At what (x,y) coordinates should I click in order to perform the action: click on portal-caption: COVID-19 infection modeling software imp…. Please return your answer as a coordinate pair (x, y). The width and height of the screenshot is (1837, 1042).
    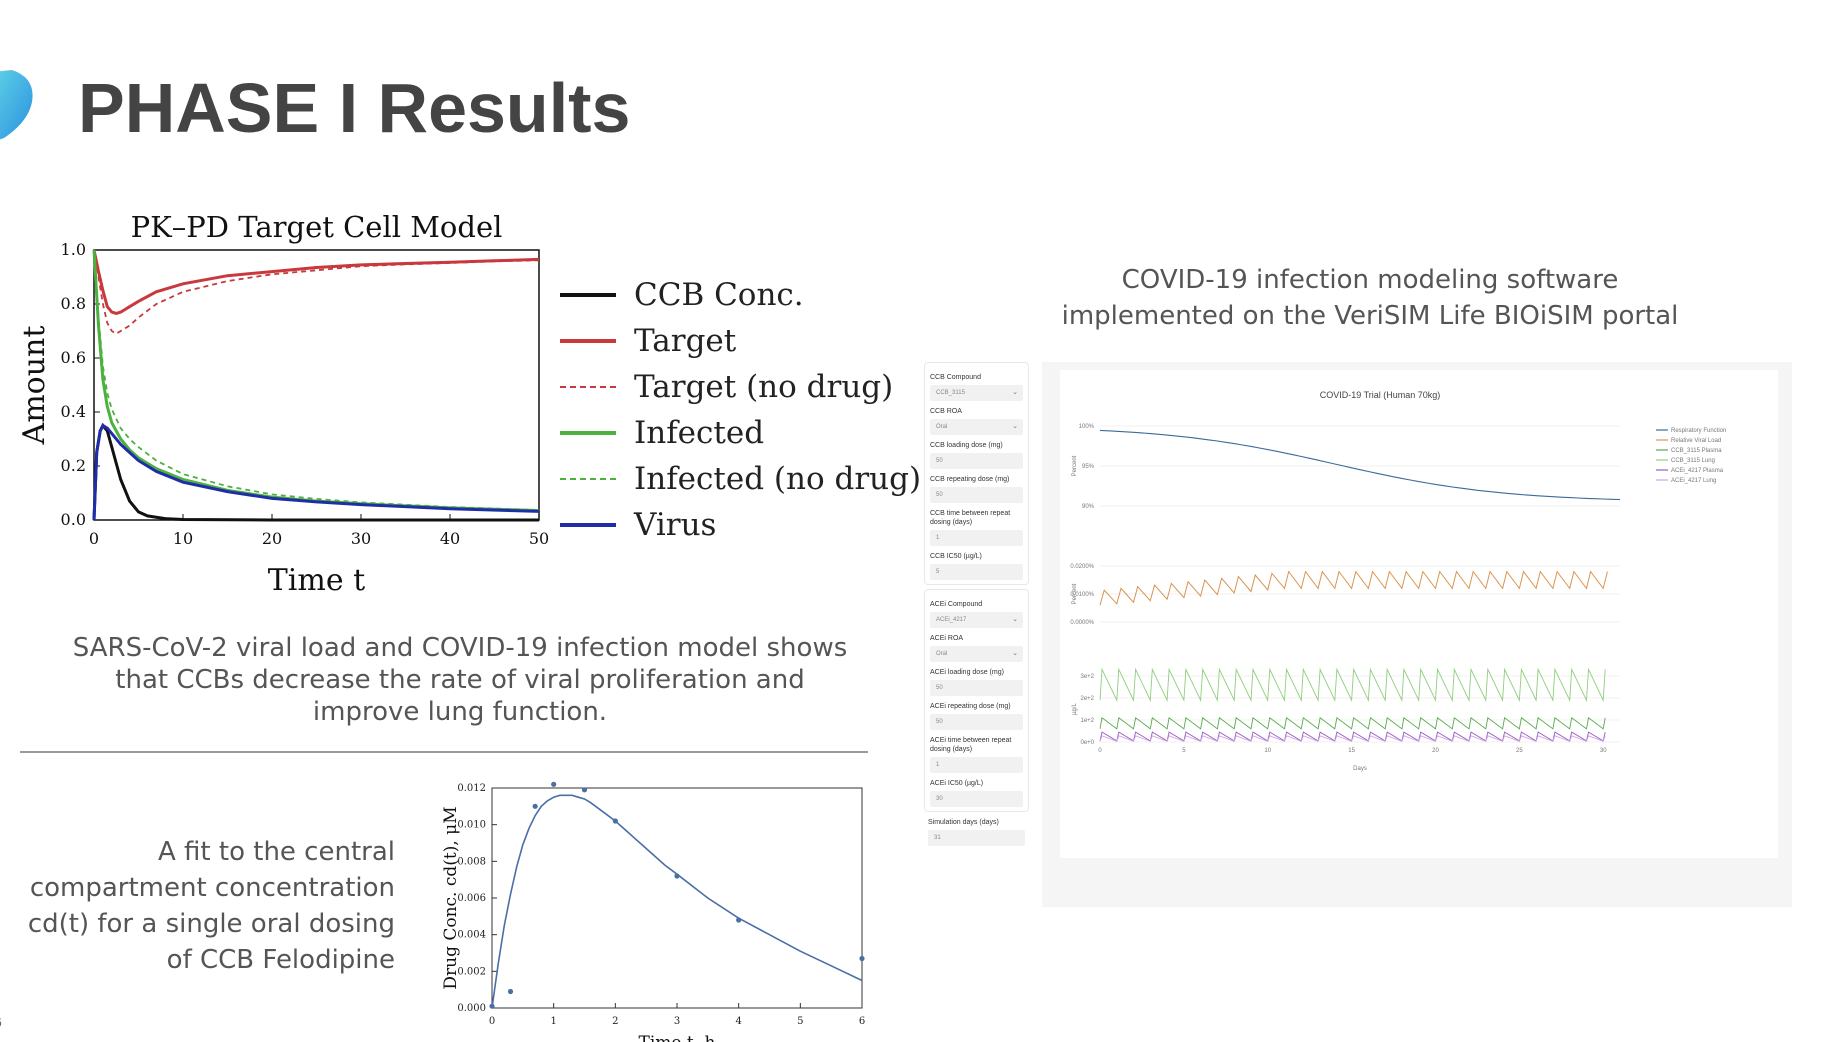
    Looking at the image, I should click on (1370, 298).